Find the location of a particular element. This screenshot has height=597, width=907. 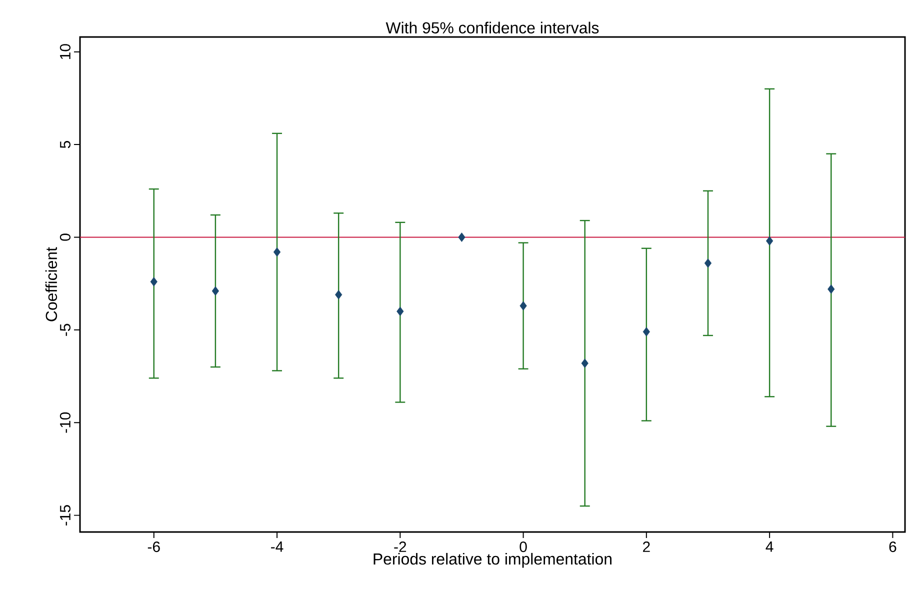

x-tick-label: 6 is located at coordinates (892, 546).